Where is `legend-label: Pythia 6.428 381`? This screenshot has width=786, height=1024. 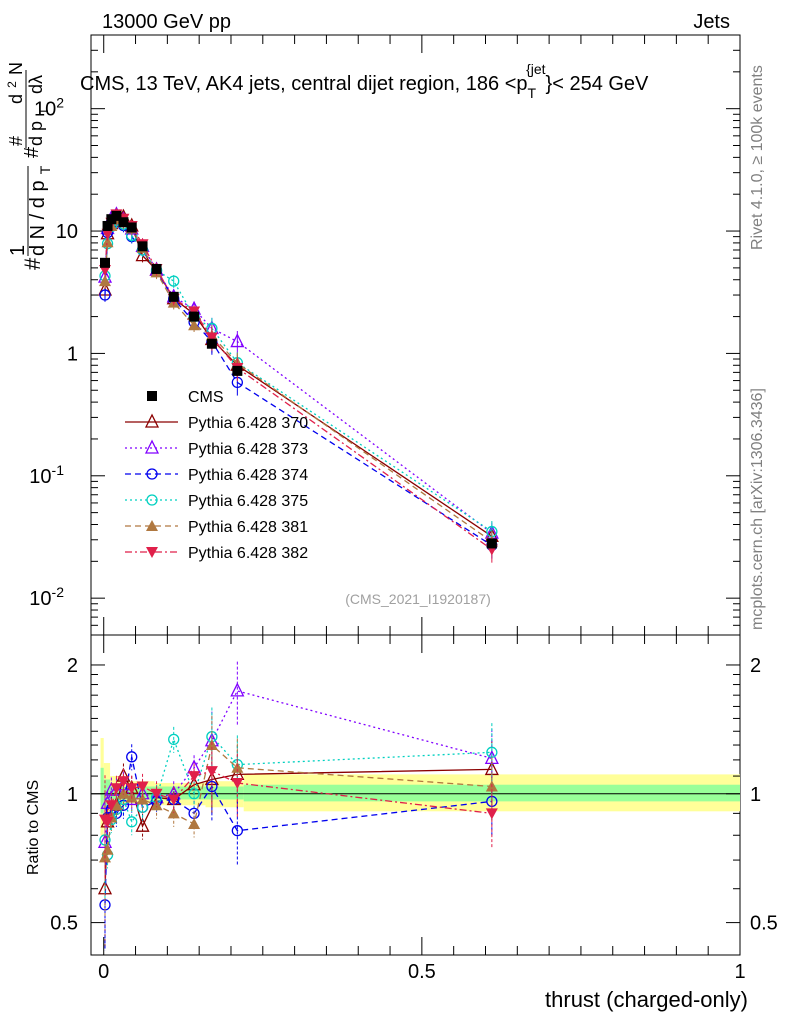
legend-label: Pythia 6.428 381 is located at coordinates (248, 527).